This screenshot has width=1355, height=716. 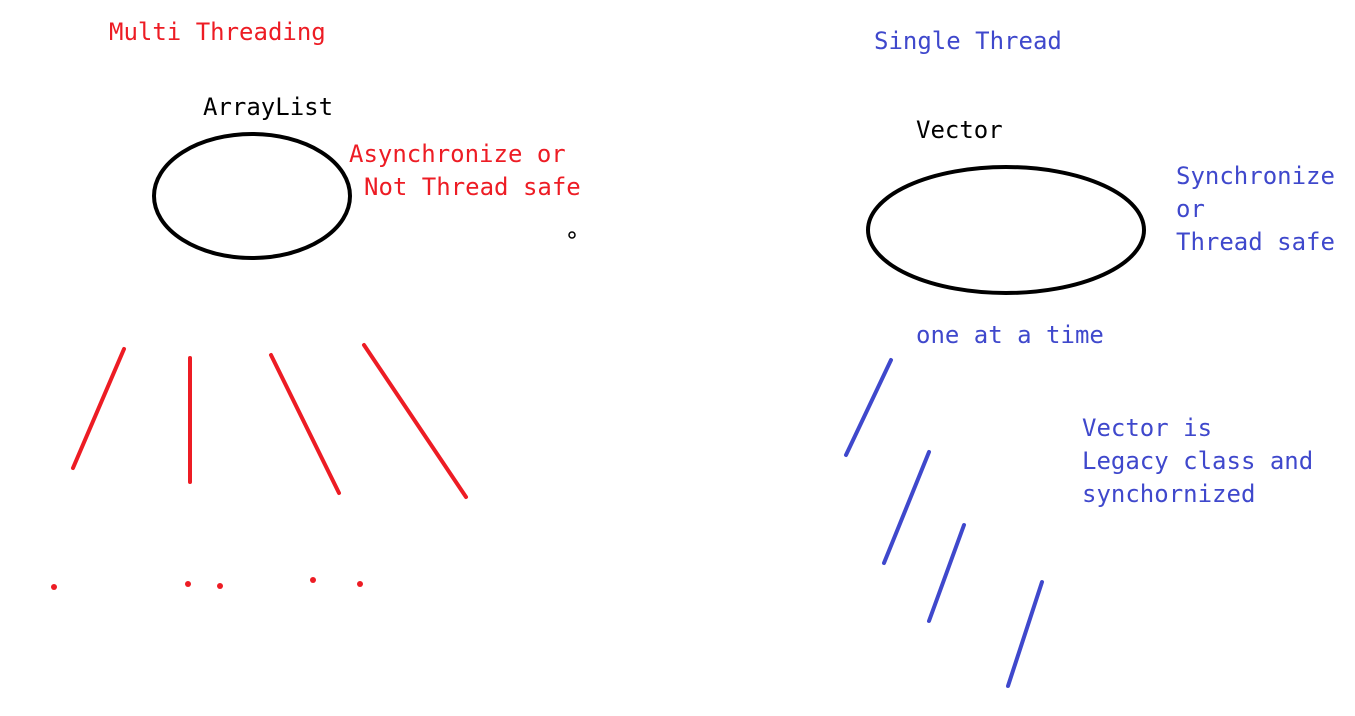 What do you see at coordinates (1255, 242) in the screenshot?
I see `vector-note-line3: Thread safe` at bounding box center [1255, 242].